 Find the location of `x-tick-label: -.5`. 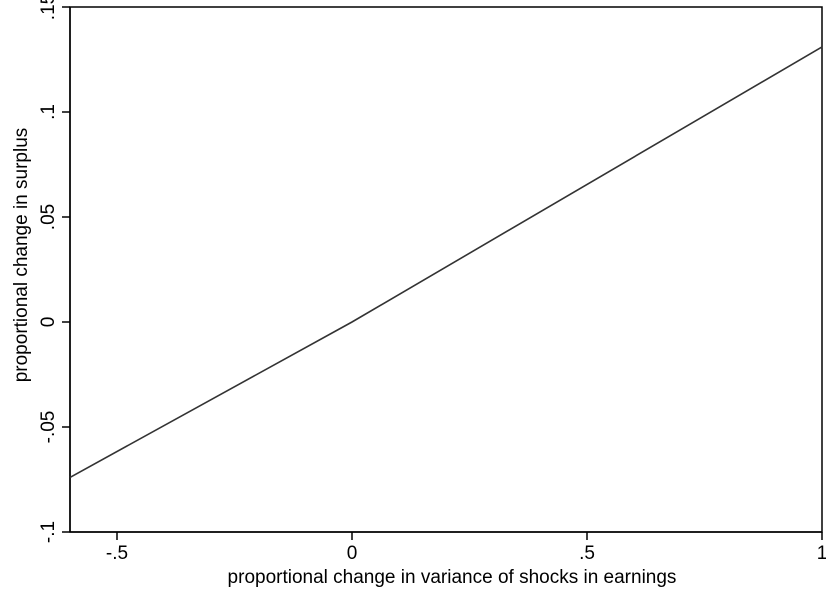

x-tick-label: -.5 is located at coordinates (117, 553).